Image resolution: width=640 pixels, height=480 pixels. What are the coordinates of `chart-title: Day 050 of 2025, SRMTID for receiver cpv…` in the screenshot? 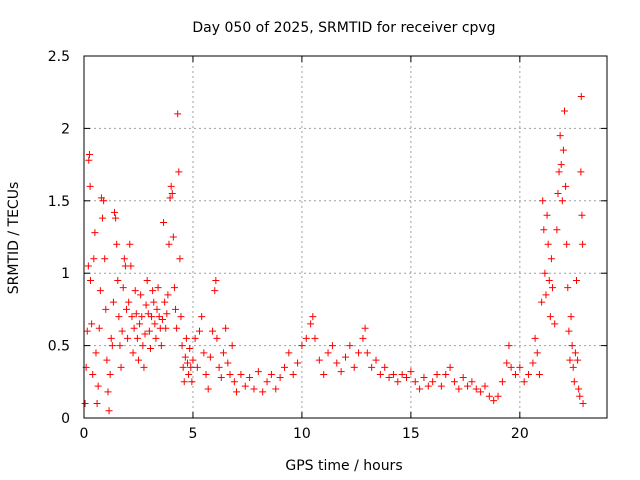 It's located at (343, 28).